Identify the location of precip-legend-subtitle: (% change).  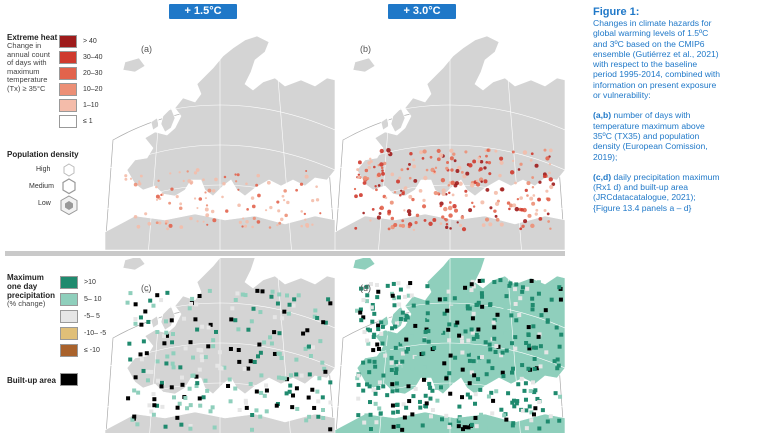
(26, 303).